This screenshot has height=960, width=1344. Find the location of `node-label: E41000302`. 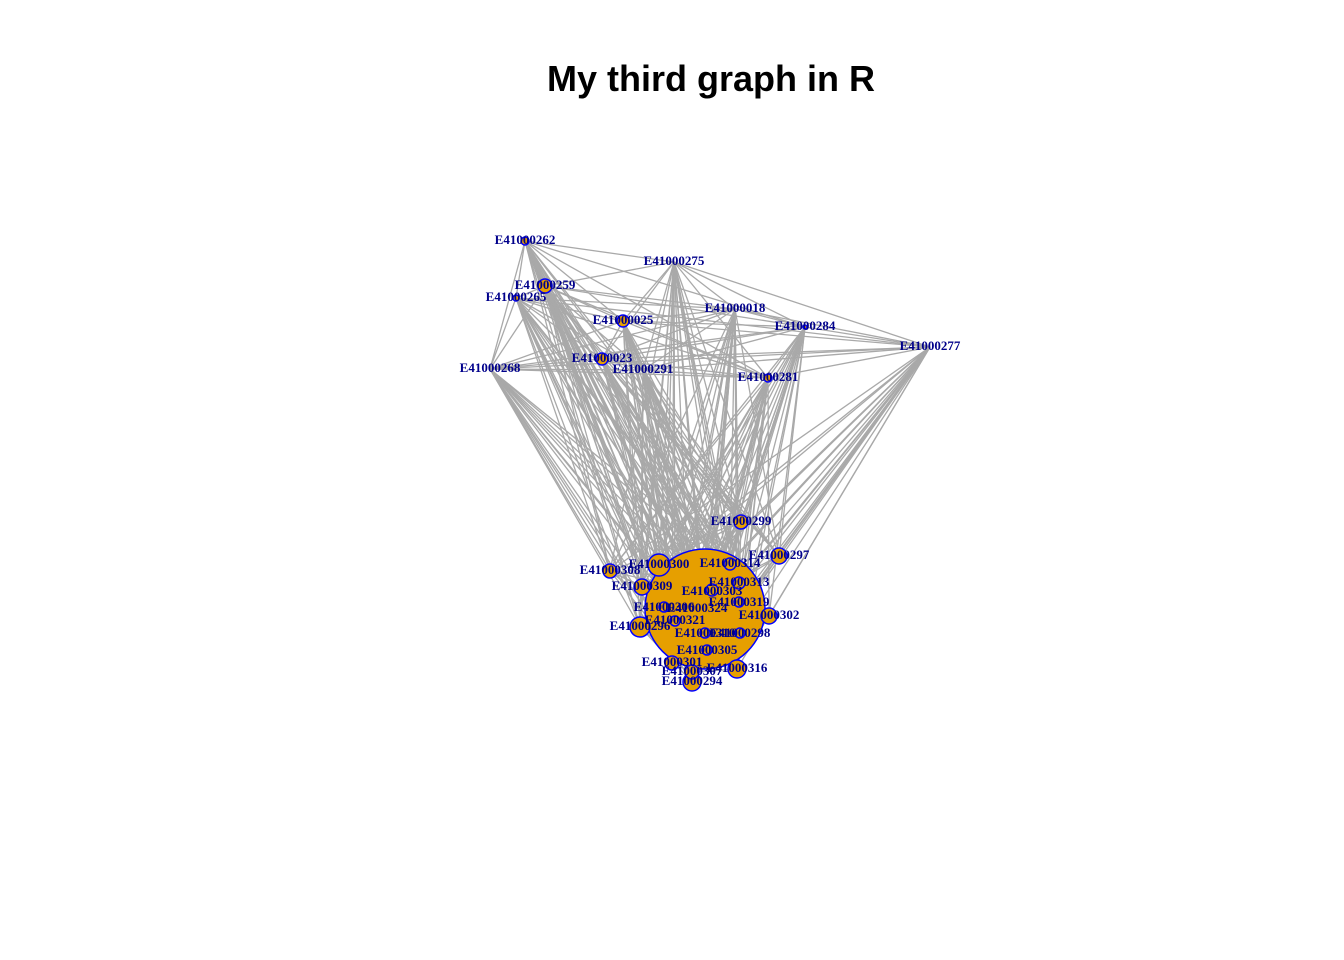

node-label: E41000302 is located at coordinates (769, 614).